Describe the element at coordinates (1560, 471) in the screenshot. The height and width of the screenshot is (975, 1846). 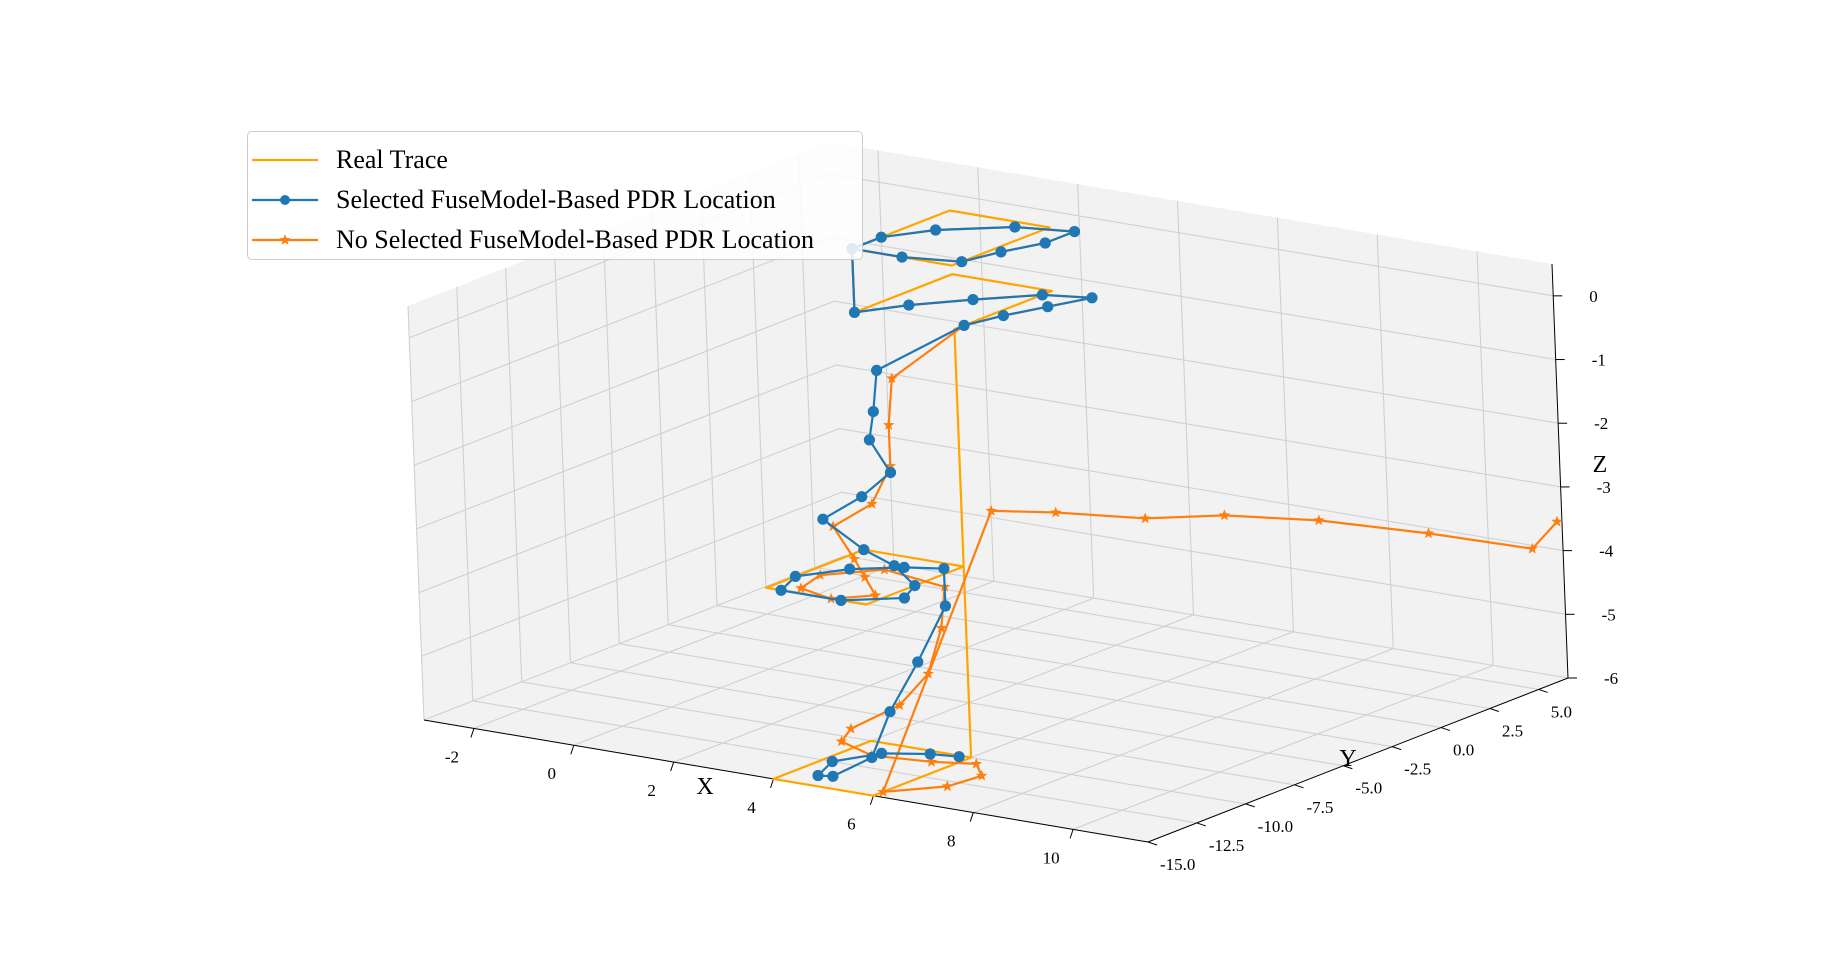
I see `z-axis-line` at that location.